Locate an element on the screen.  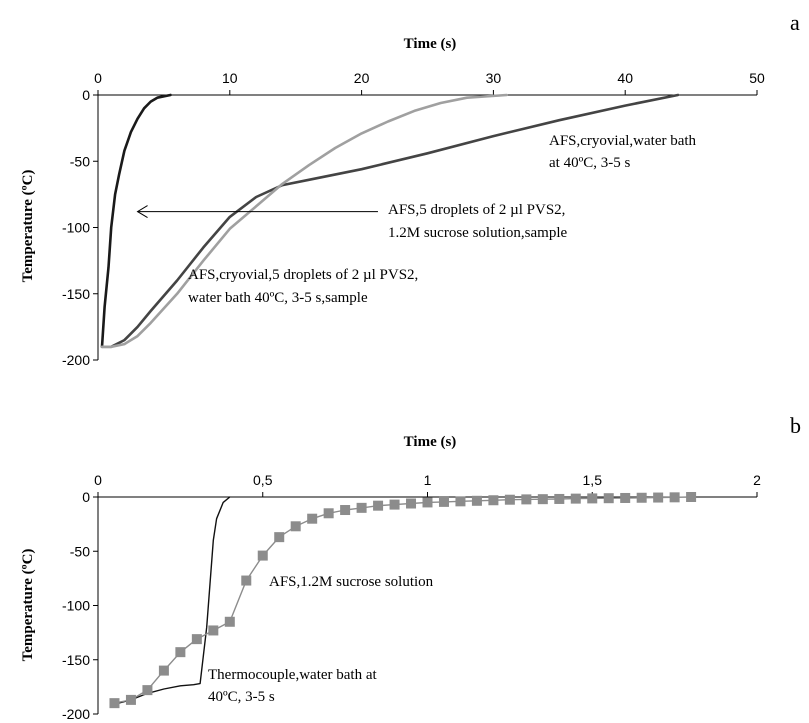
panel-b-x-tick-label: 0,5 is located at coordinates (263, 480).